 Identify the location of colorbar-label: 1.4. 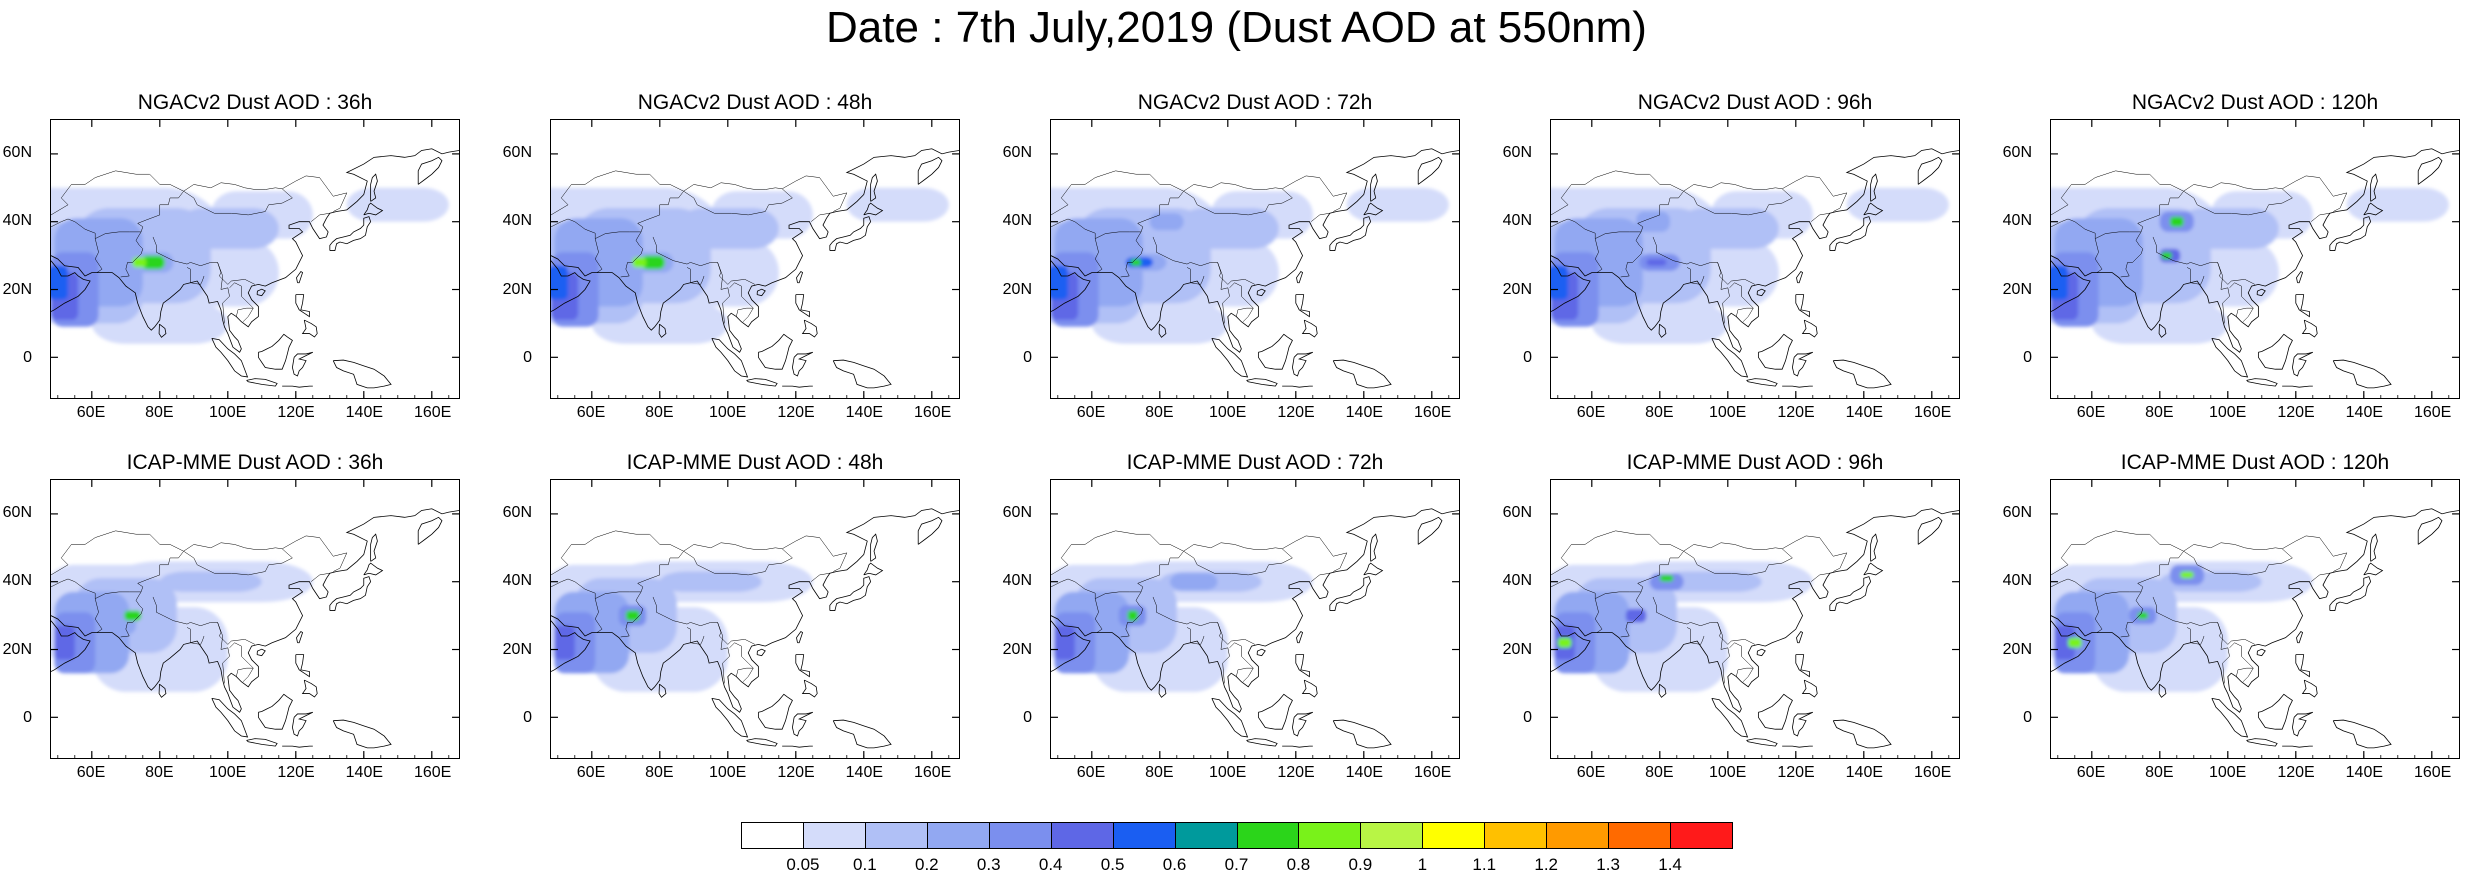
(1670, 864).